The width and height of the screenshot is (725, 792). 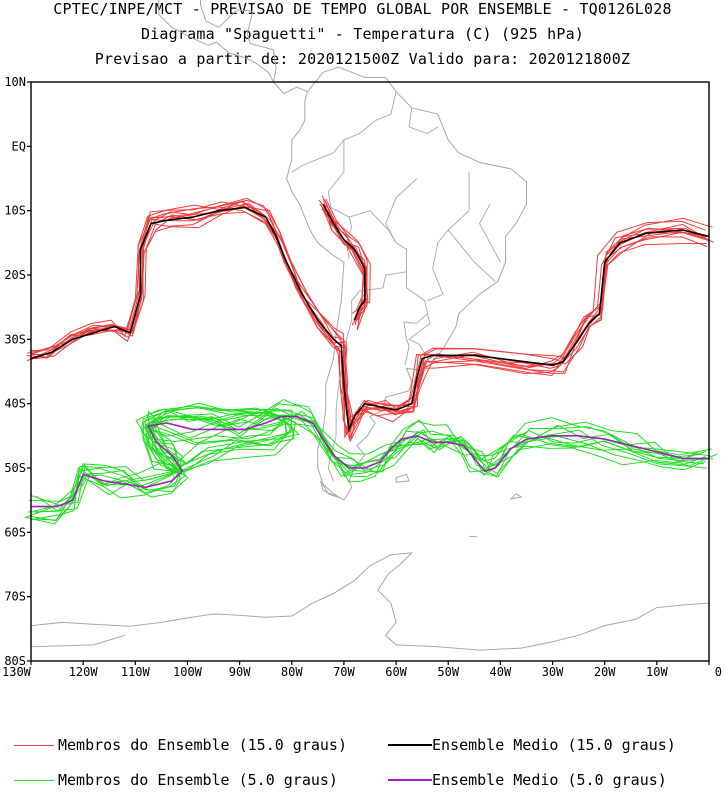 I want to click on legend-members-5: Membros do Ensemble (5.0 graus), so click(x=176, y=780).